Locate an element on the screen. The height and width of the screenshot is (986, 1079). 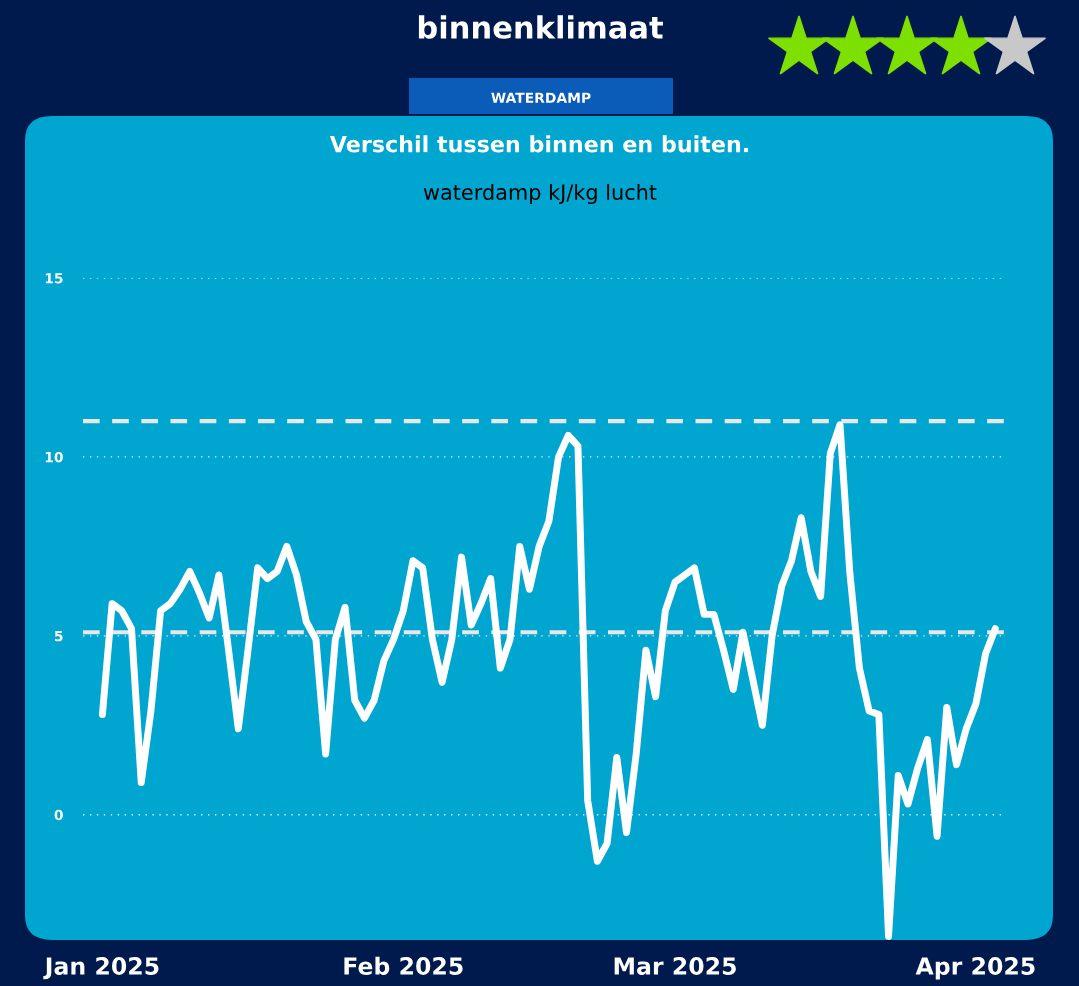
text: WATERDAMP is located at coordinates (541, 97).